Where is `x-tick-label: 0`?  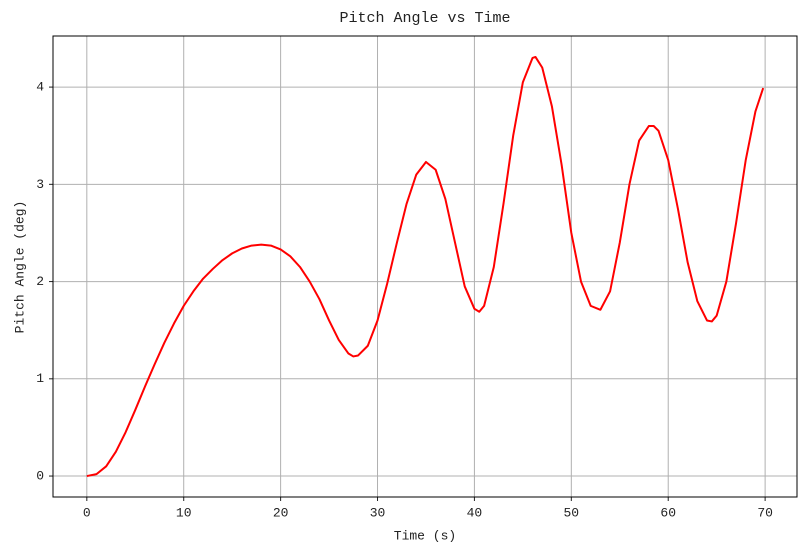
x-tick-label: 0 is located at coordinates (87, 512).